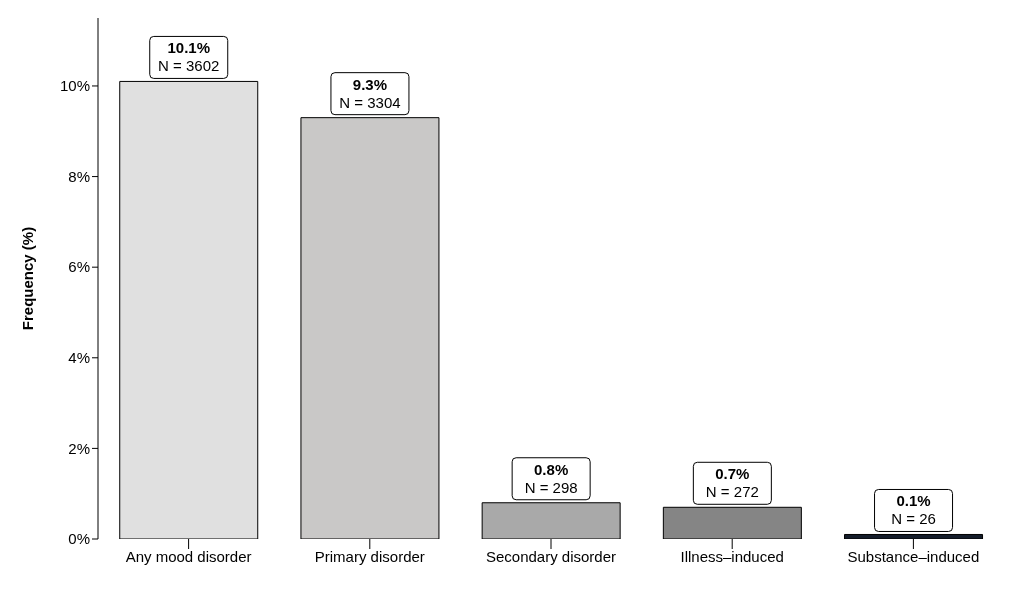 This screenshot has height=597, width=1022. What do you see at coordinates (370, 93) in the screenshot?
I see `data-label: 9.3% N = 3304` at bounding box center [370, 93].